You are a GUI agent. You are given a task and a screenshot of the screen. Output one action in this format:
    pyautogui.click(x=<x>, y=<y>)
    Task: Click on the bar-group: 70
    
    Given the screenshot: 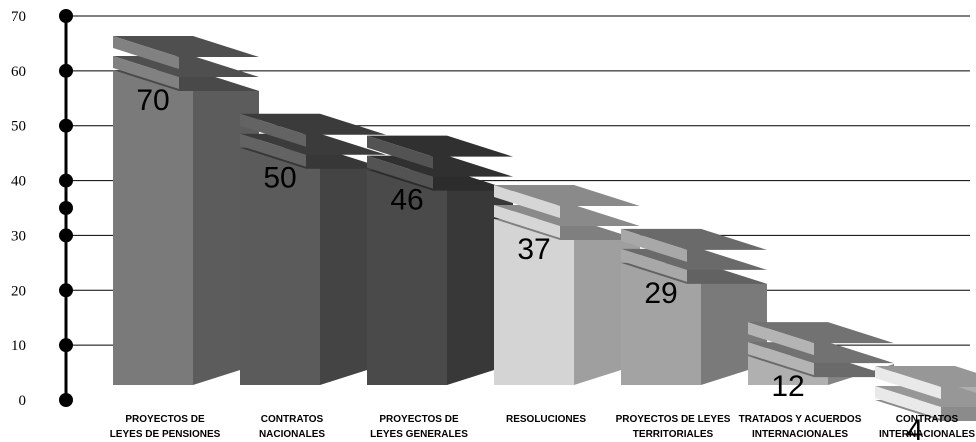 What is the action you would take?
    pyautogui.click(x=186, y=210)
    